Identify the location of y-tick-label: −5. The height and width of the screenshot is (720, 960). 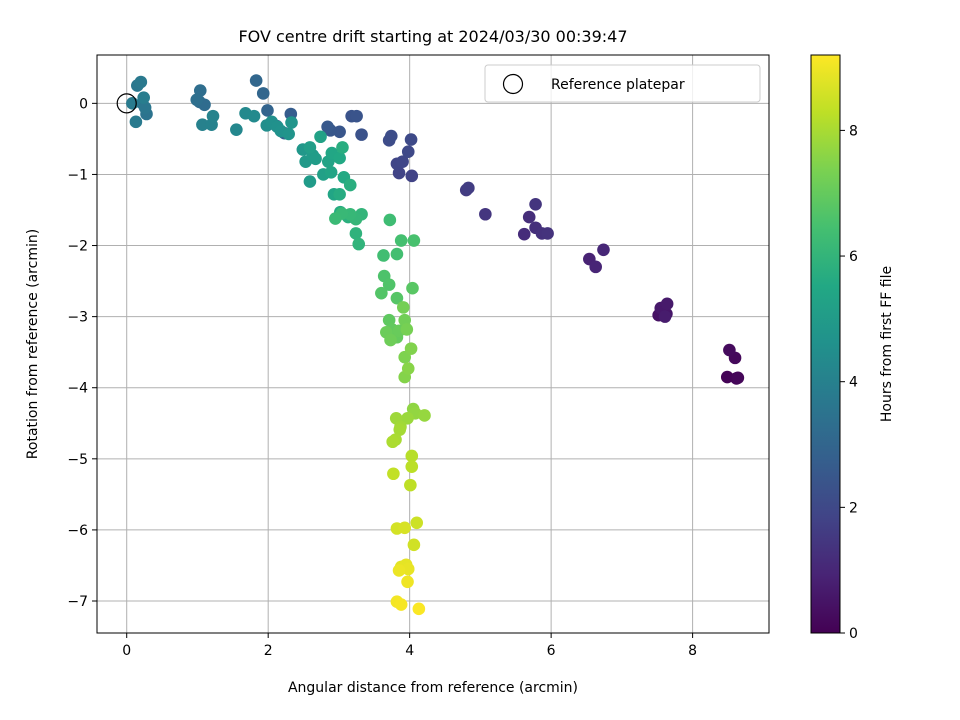
(77, 460).